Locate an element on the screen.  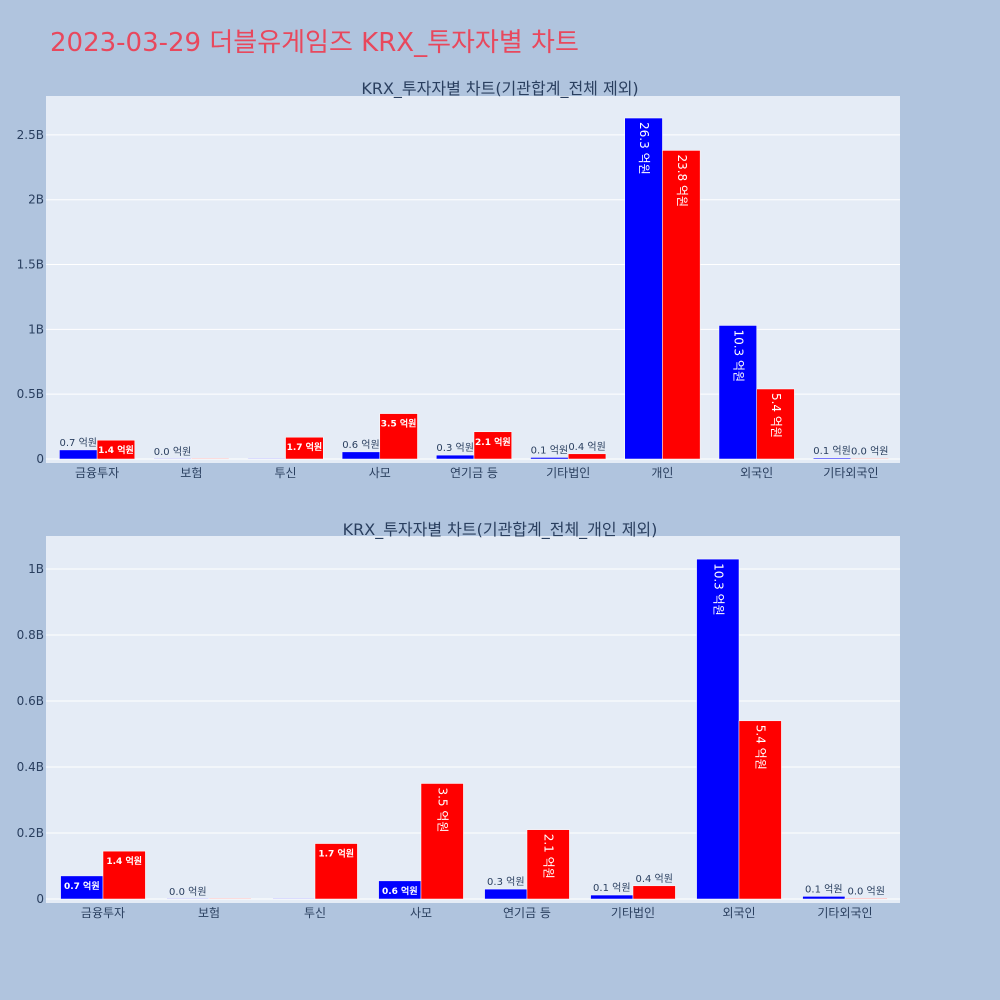
y-tick-label: 2.5B is located at coordinates (30, 135).